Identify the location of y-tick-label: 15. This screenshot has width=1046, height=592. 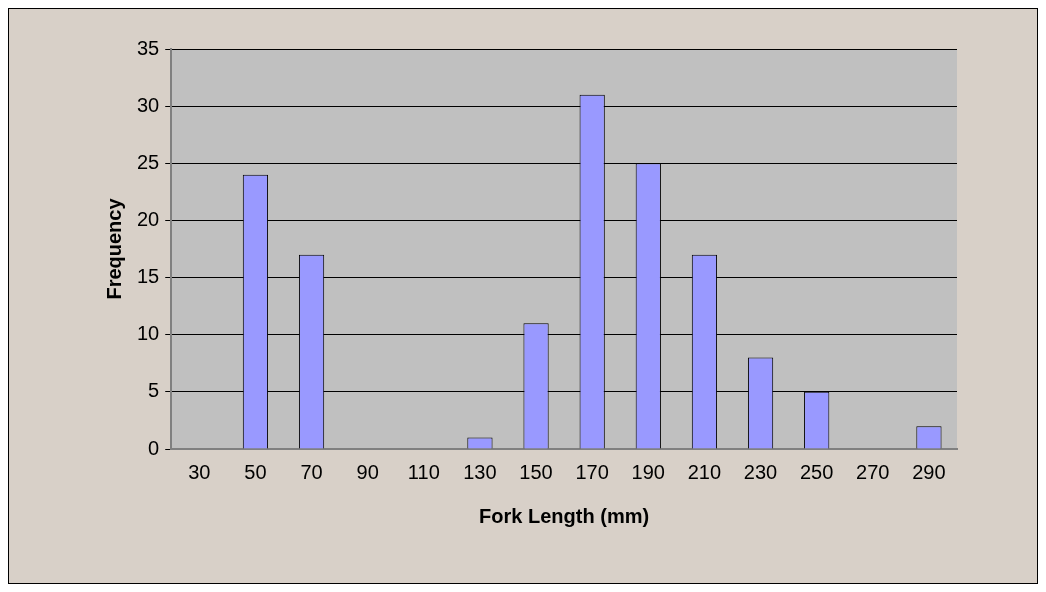
(148, 276).